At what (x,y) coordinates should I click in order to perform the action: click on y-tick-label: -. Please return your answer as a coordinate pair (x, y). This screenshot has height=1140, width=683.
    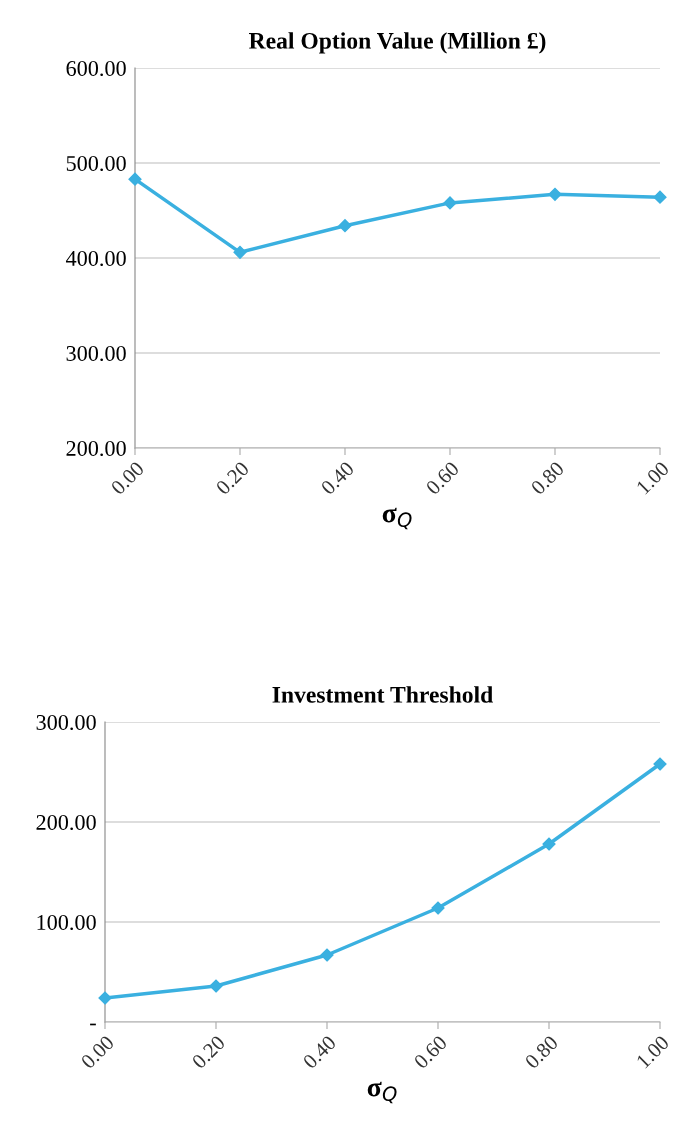
    Looking at the image, I should click on (93, 1024).